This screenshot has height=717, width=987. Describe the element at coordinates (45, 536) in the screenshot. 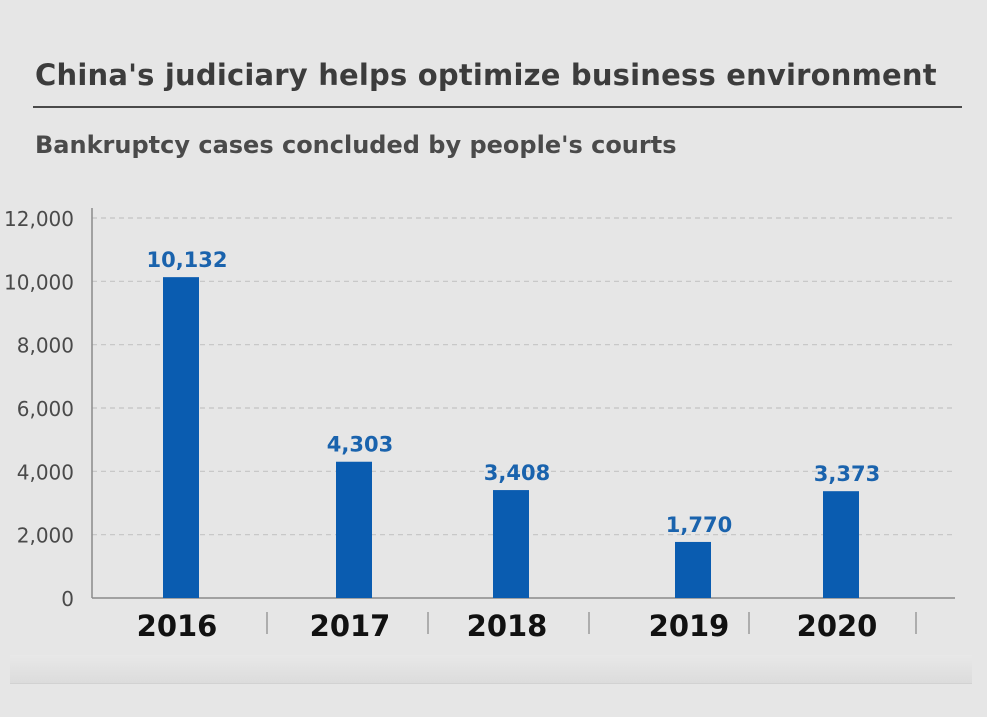

I see `y-tick-label: 2,000` at that location.